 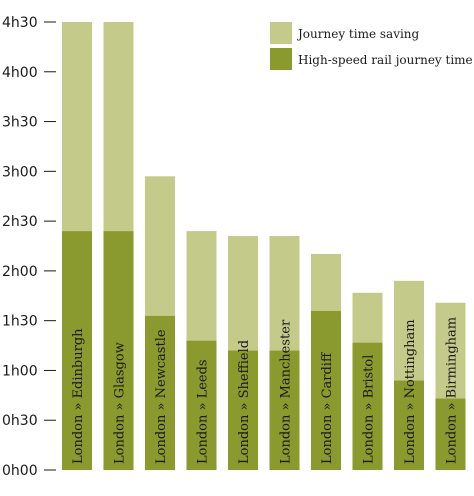 I want to click on bar-group: London » Manchester, so click(x=284, y=353).